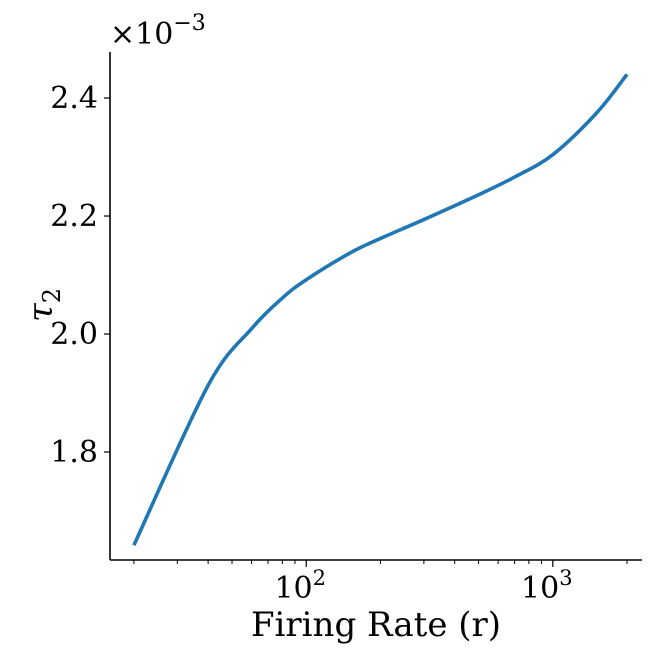 The width and height of the screenshot is (664, 664). I want to click on y-axis-label-symbol: τ, so click(41, 312).